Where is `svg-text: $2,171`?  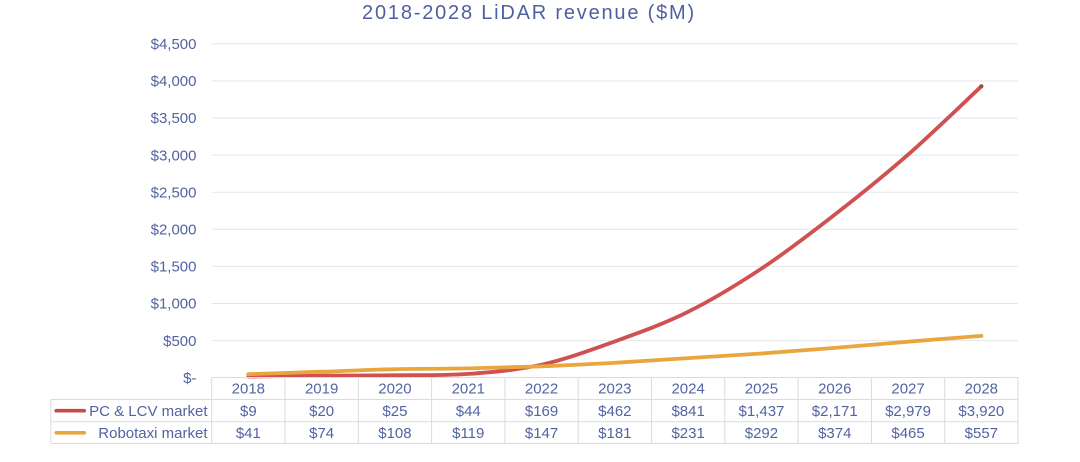
svg-text: $2,171 is located at coordinates (835, 411).